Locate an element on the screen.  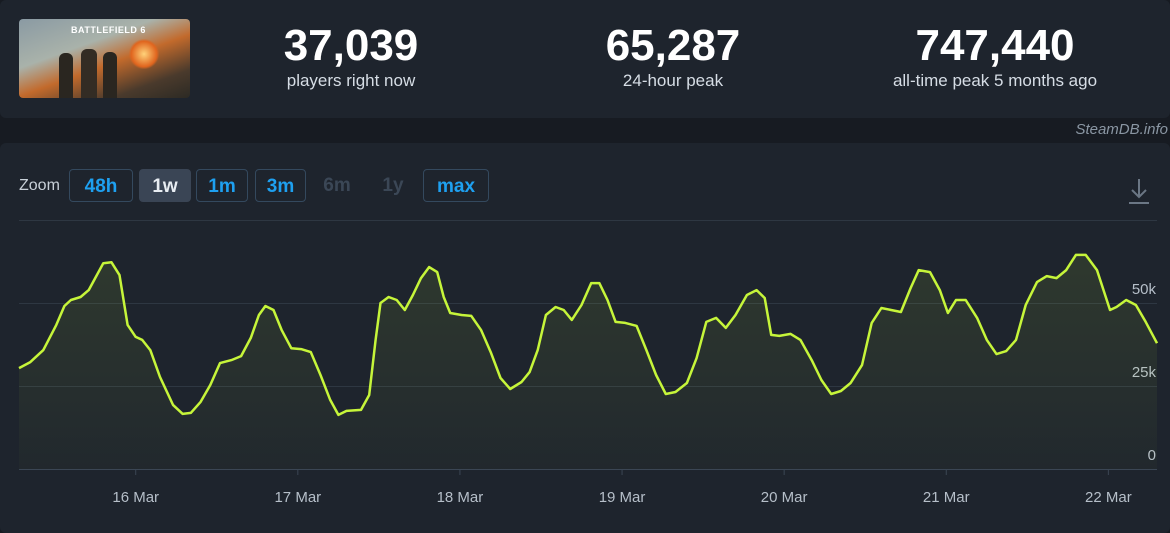
game-title: BATTLEFIELD 6 is located at coordinates (108, 30).